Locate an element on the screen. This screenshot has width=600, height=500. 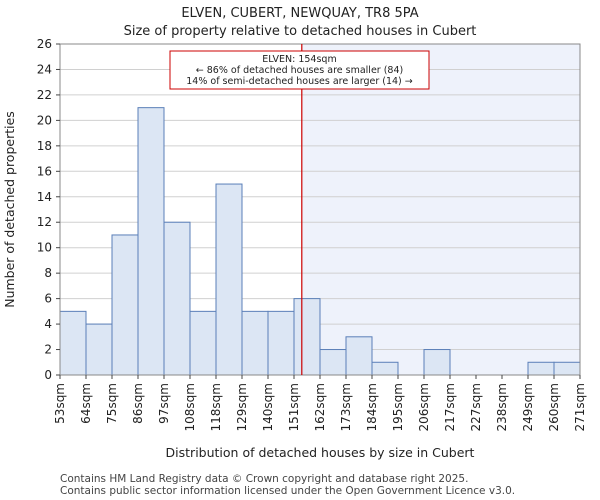
y-tick-label: 4 is located at coordinates (48, 324).